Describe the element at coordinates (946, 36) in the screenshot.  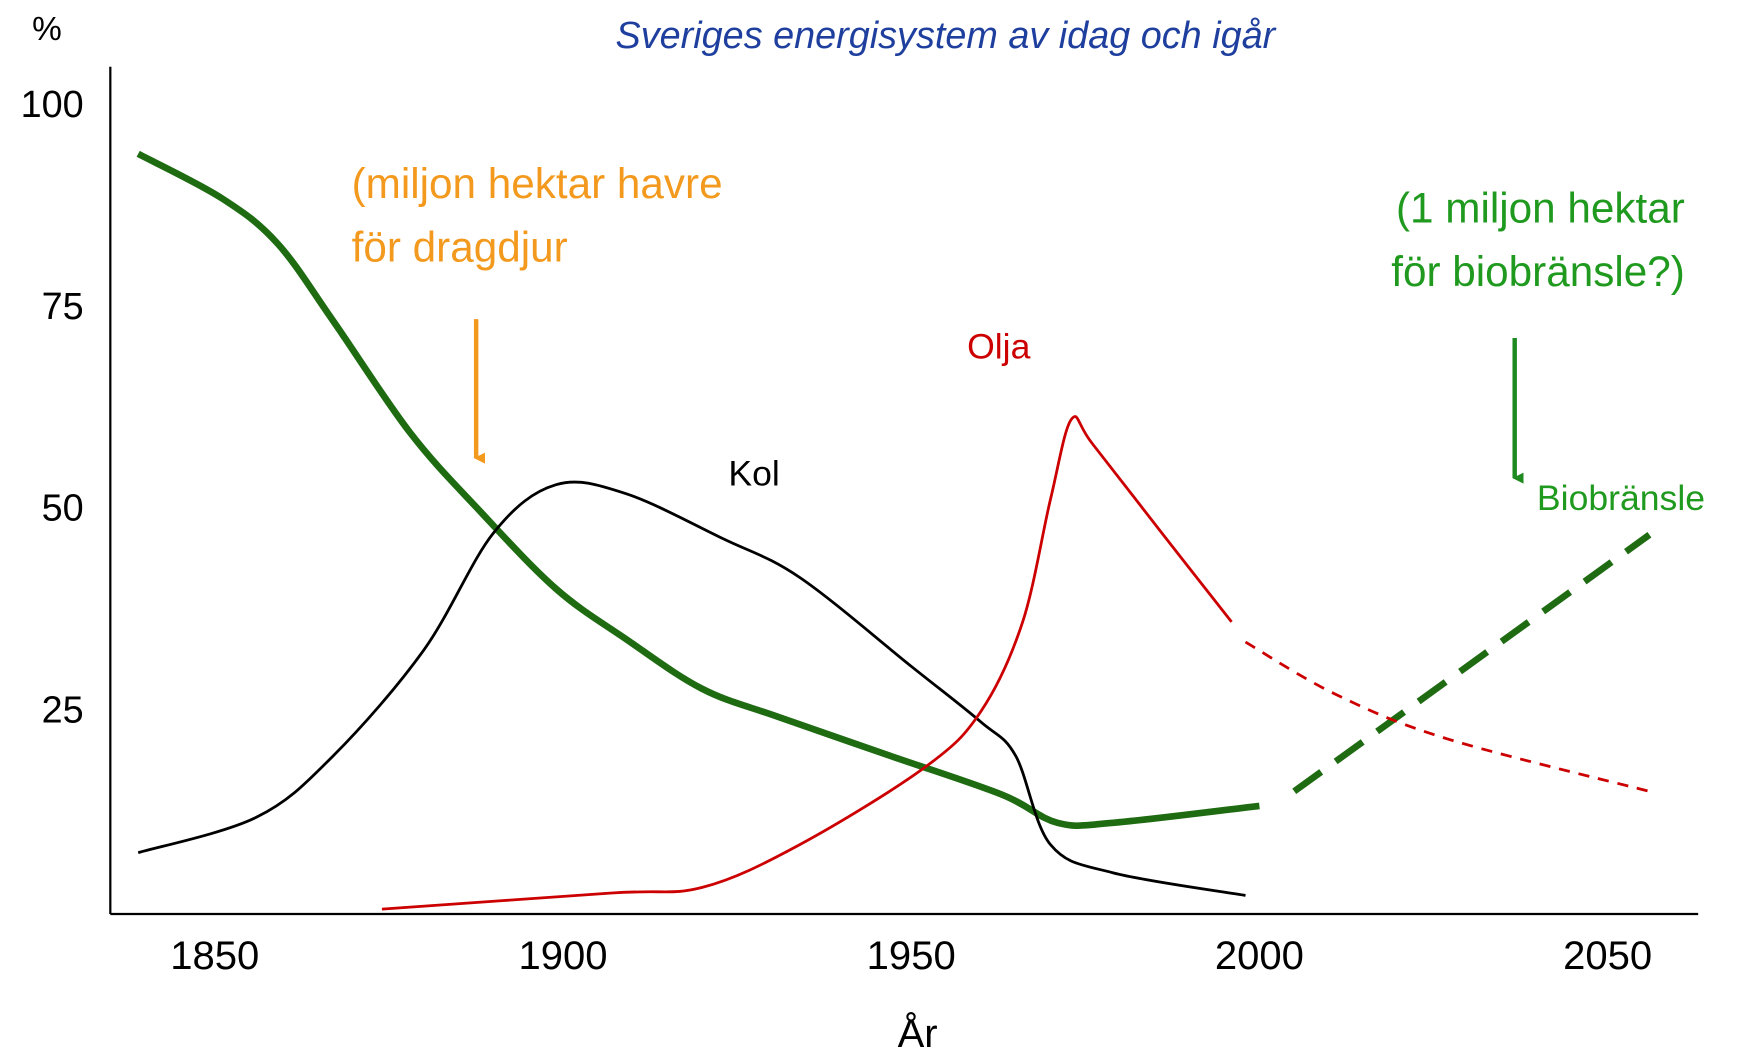
I see `chart-subtitle: Sveriges energisystem av idag och igår` at that location.